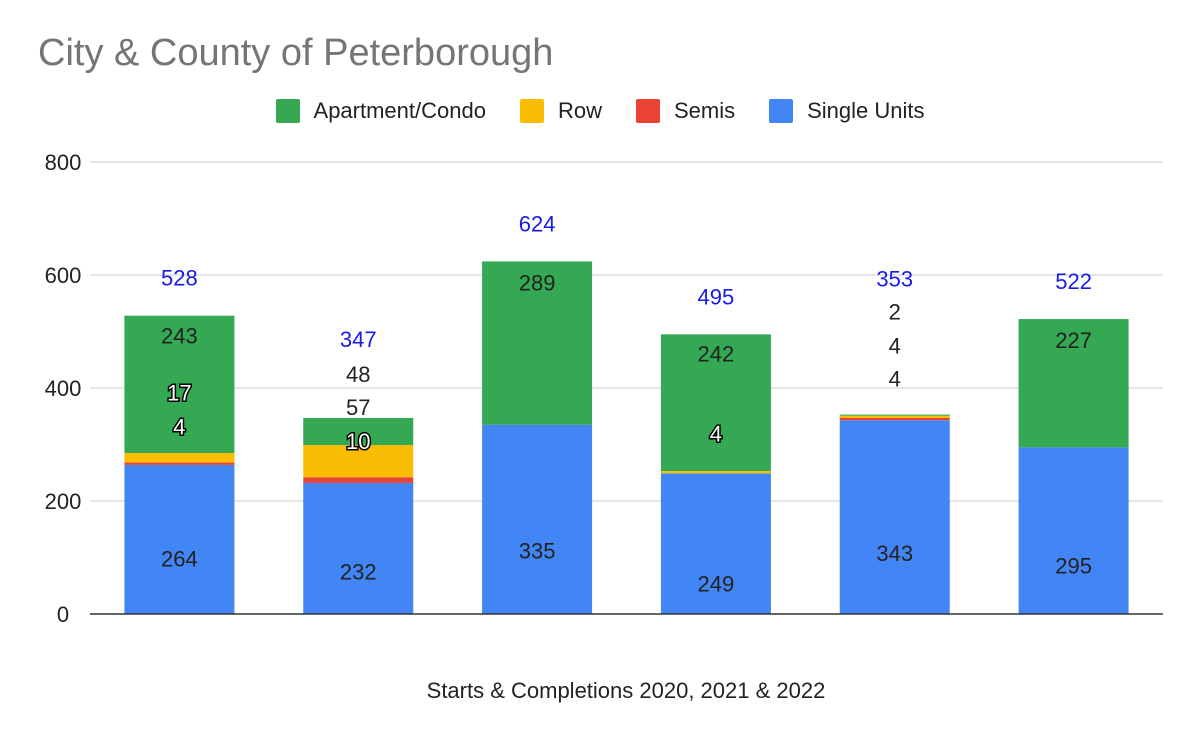 The width and height of the screenshot is (1200, 742). Describe the element at coordinates (895, 312) in the screenshot. I see `data-label: 2` at that location.